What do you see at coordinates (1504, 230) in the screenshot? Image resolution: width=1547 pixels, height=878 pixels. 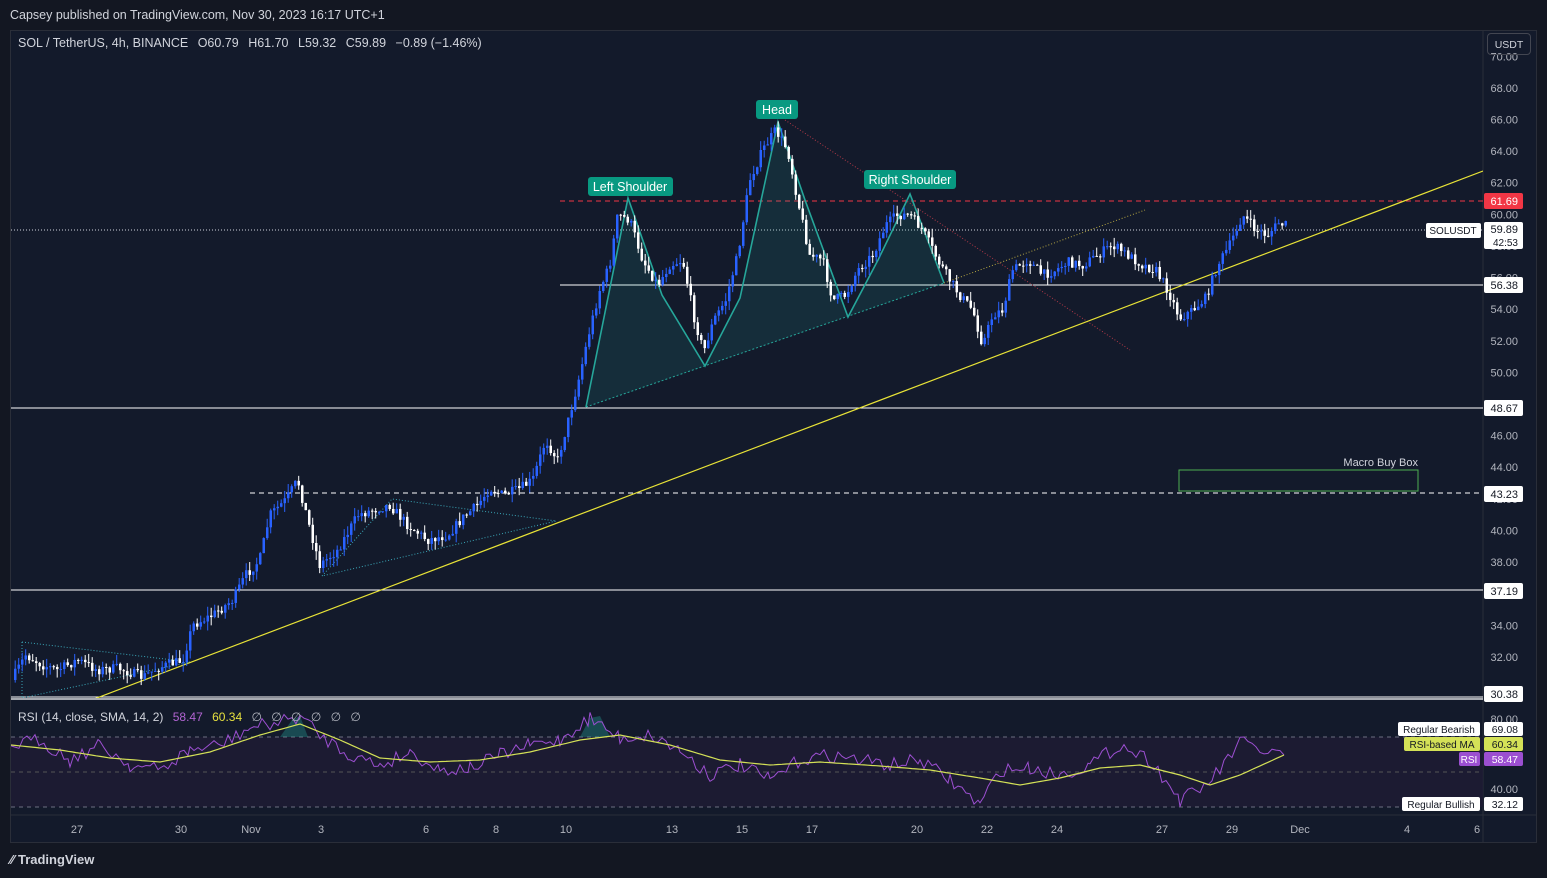 I see `price-tag-current-text: 59.89` at bounding box center [1504, 230].